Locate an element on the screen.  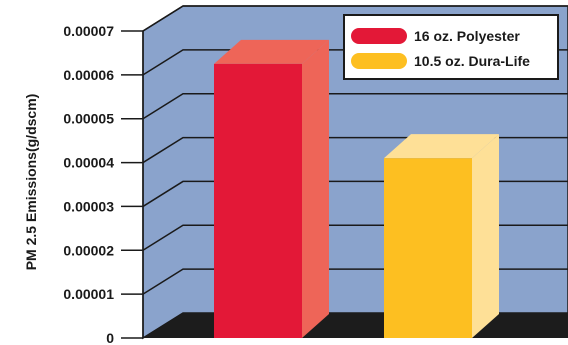
legend-box is located at coordinates (451, 47).